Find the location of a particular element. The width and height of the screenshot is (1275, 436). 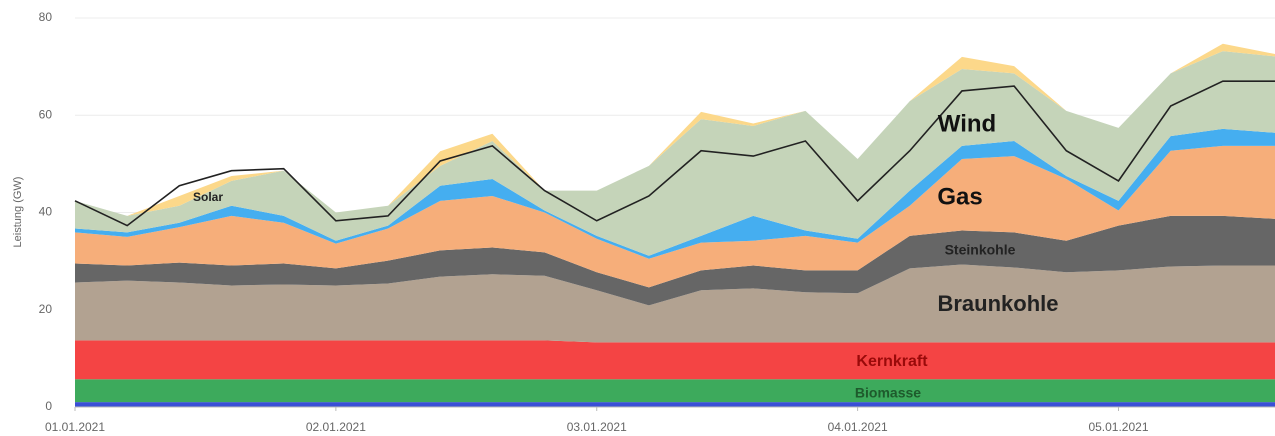

y-axis-label: Leistung (GW) is located at coordinates (18, 212).